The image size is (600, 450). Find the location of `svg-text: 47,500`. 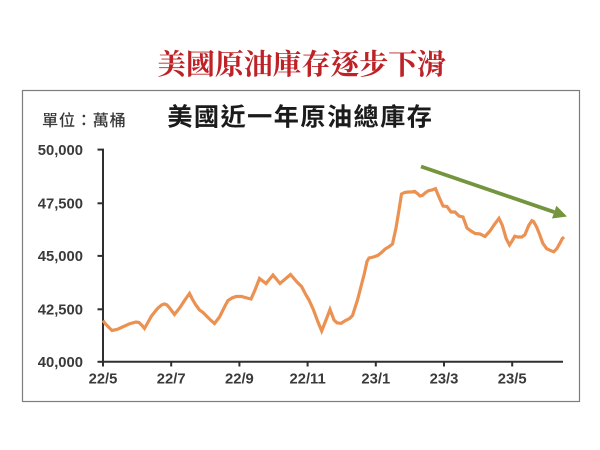

svg-text: 47,500 is located at coordinates (60, 205).